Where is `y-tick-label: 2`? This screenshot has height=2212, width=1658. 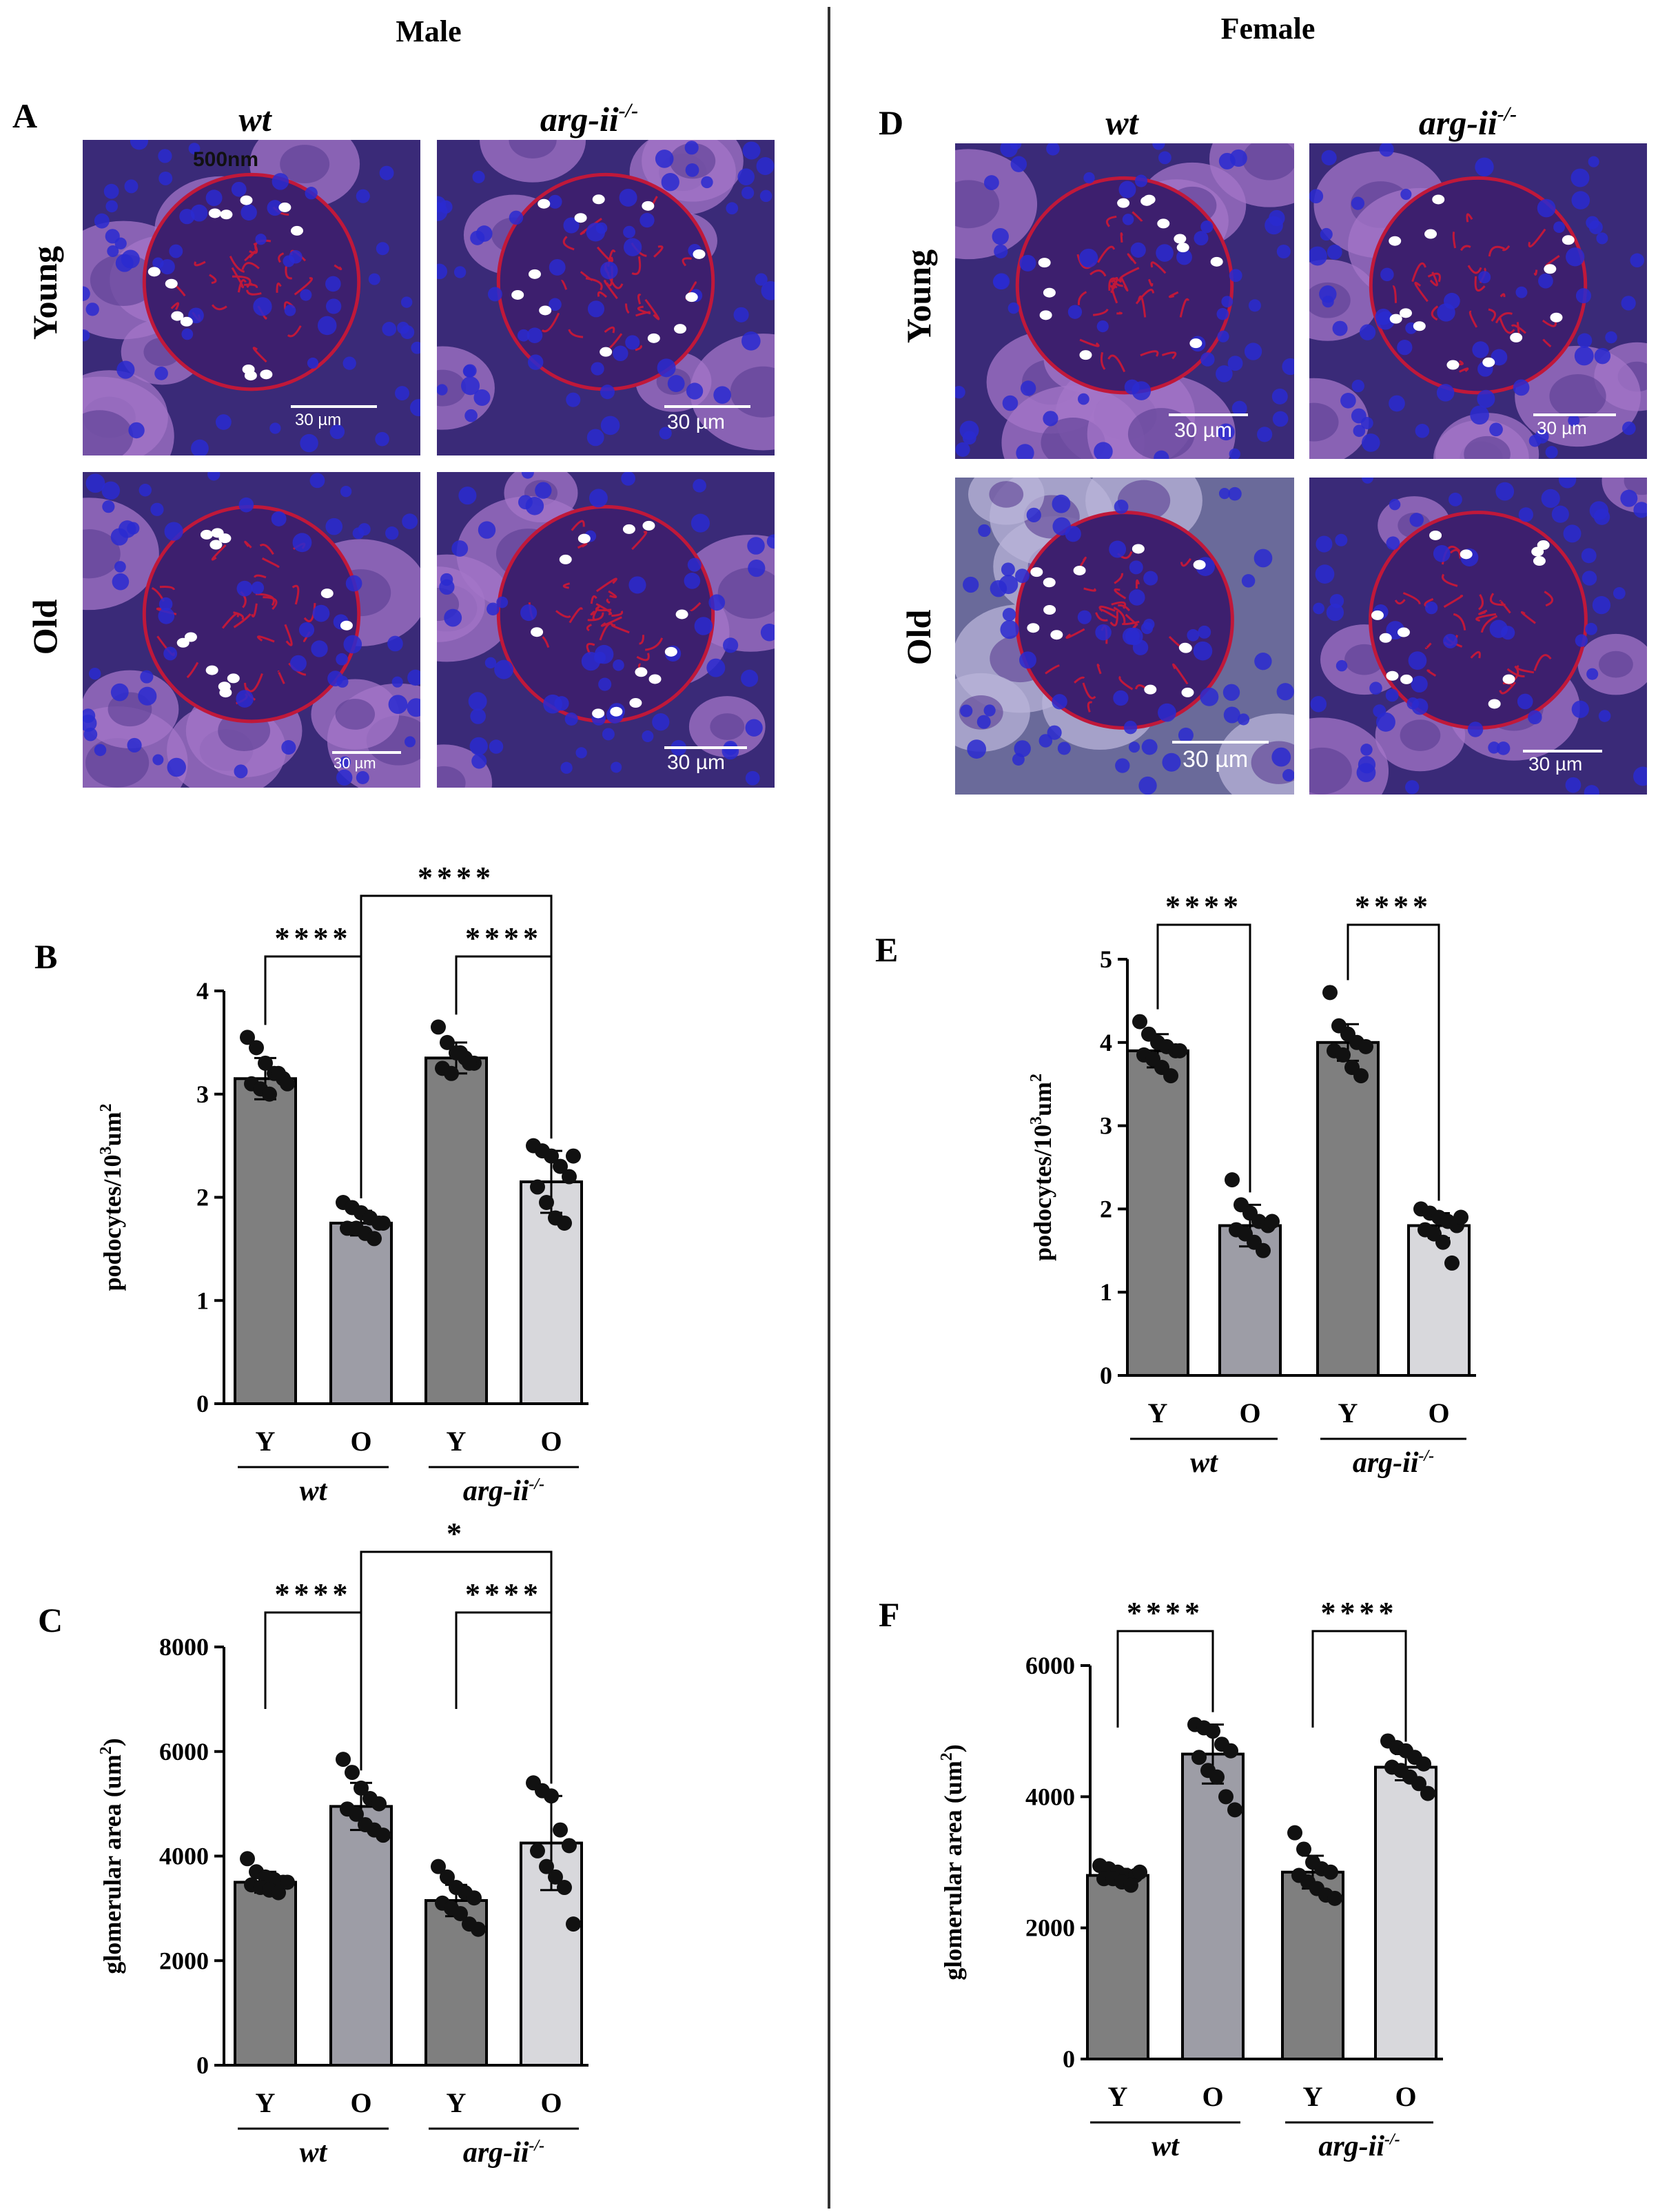 y-tick-label: 2 is located at coordinates (202, 1197).